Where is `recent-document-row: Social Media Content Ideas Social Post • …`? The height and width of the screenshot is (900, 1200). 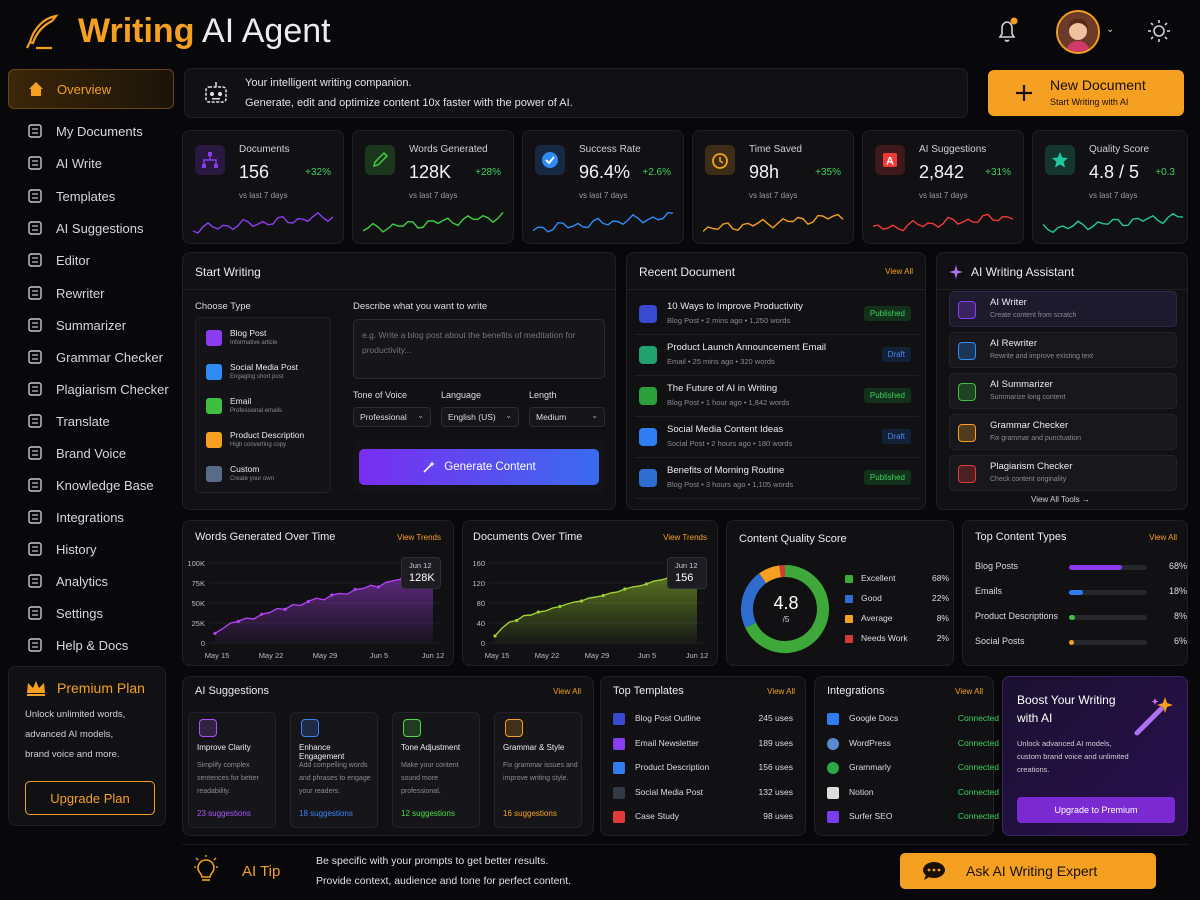
recent-document-row: Social Media Content Ideas Social Post • … is located at coordinates (777, 439).